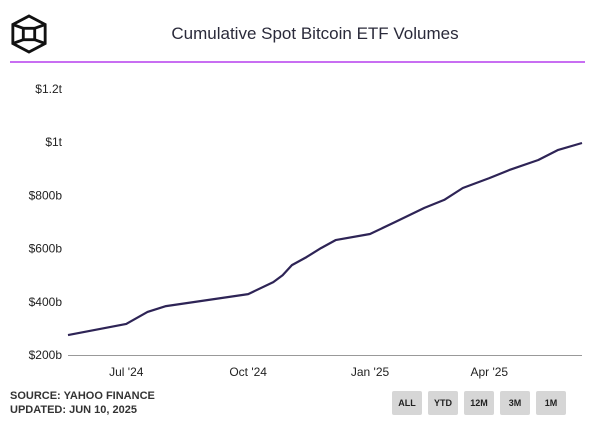 The image size is (600, 421). I want to click on y-tick-label: $1t, so click(53, 142).